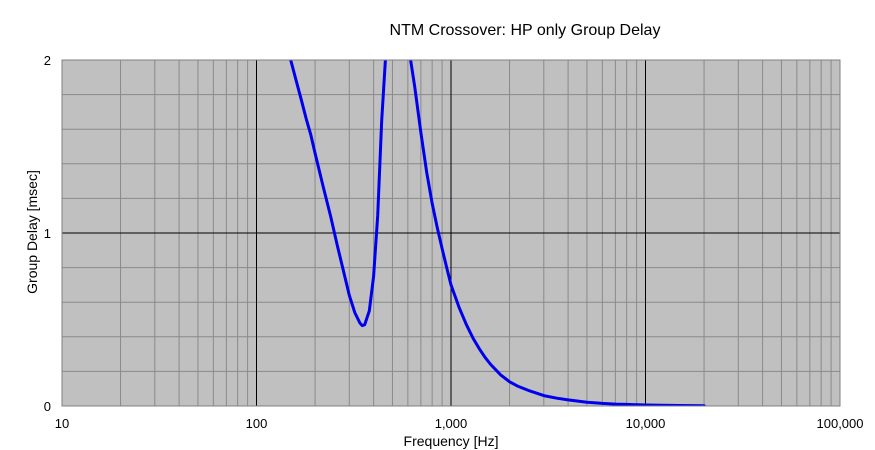 Image resolution: width=875 pixels, height=450 pixels. Describe the element at coordinates (646, 423) in the screenshot. I see `x-tick-label: 10,000` at that location.